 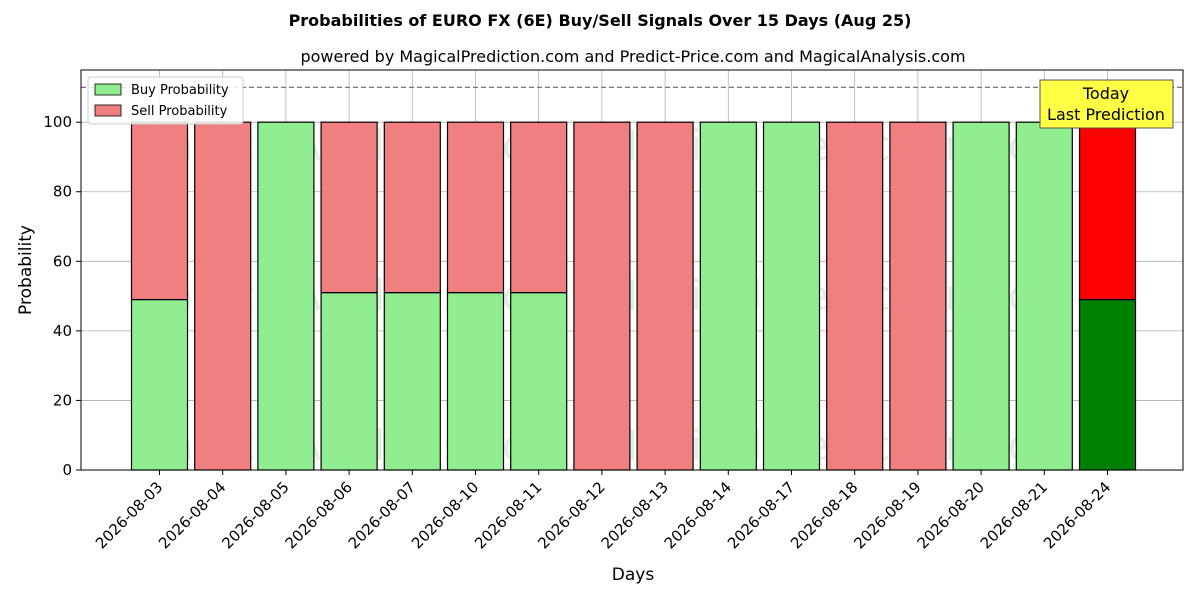 I want to click on annotation-line-1: Today, so click(x=1105, y=93).